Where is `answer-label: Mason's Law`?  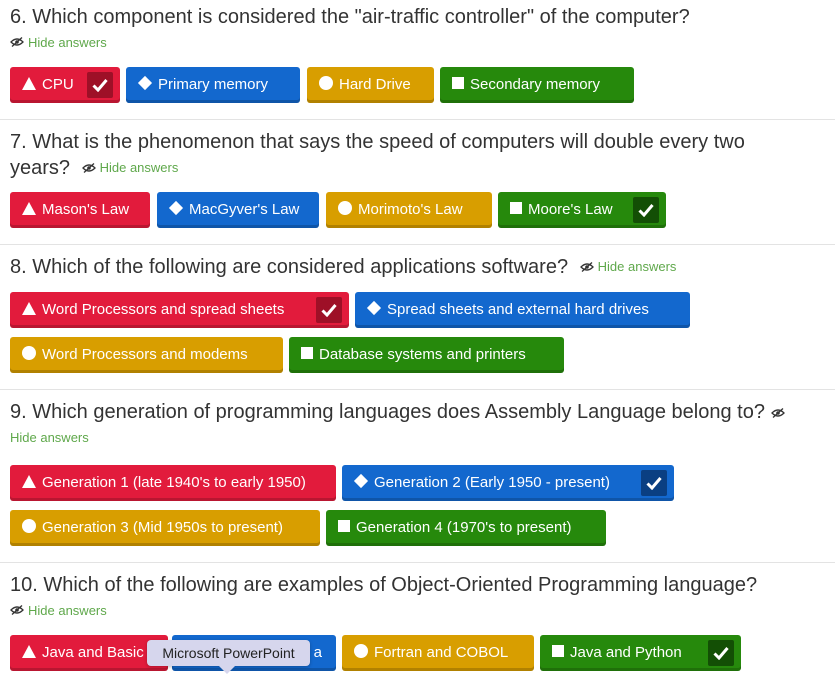
answer-label: Mason's Law is located at coordinates (86, 209).